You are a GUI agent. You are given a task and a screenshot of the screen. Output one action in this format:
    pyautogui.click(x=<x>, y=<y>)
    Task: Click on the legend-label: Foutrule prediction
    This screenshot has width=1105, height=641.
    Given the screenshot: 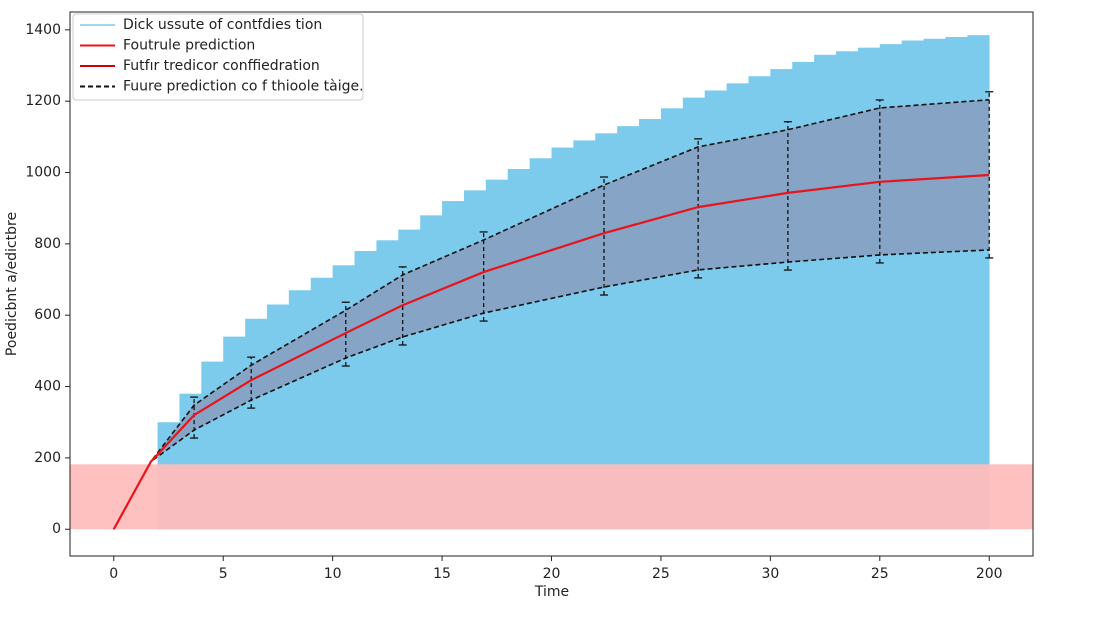 What is the action you would take?
    pyautogui.click(x=189, y=46)
    